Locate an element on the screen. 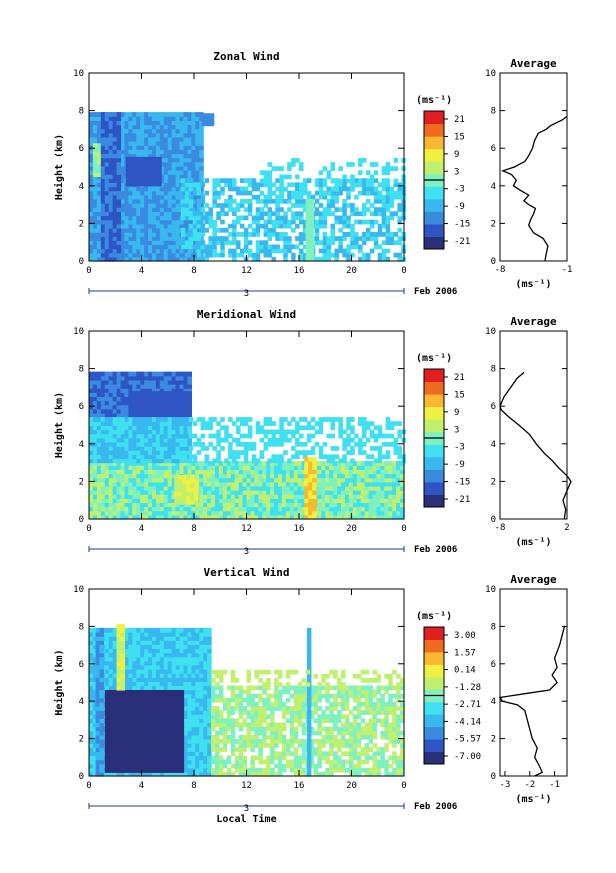 The image size is (616, 873). colorbar-swatch is located at coordinates (434, 243).